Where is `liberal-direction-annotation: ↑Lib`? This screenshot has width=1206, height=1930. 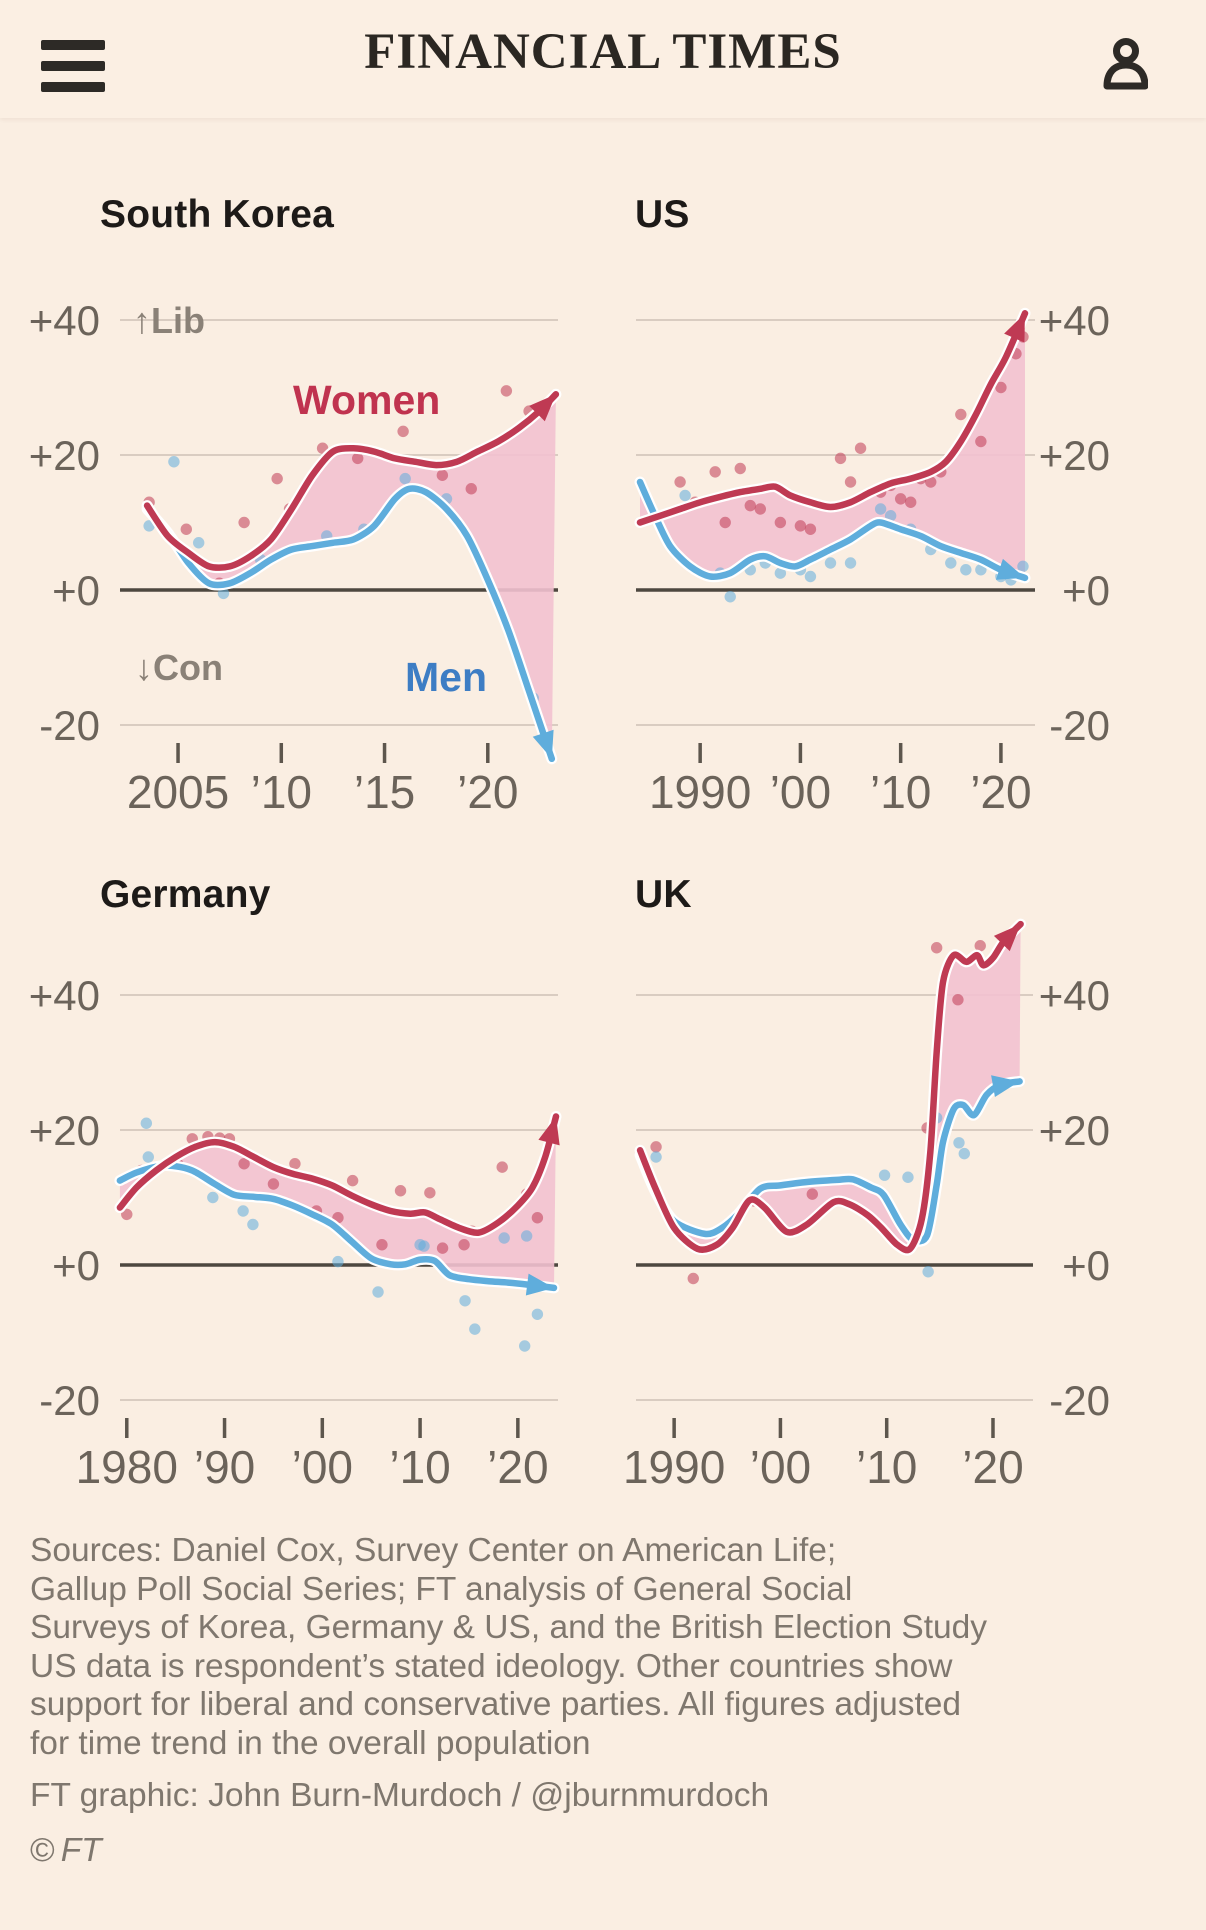 liberal-direction-annotation: ↑Lib is located at coordinates (169, 320).